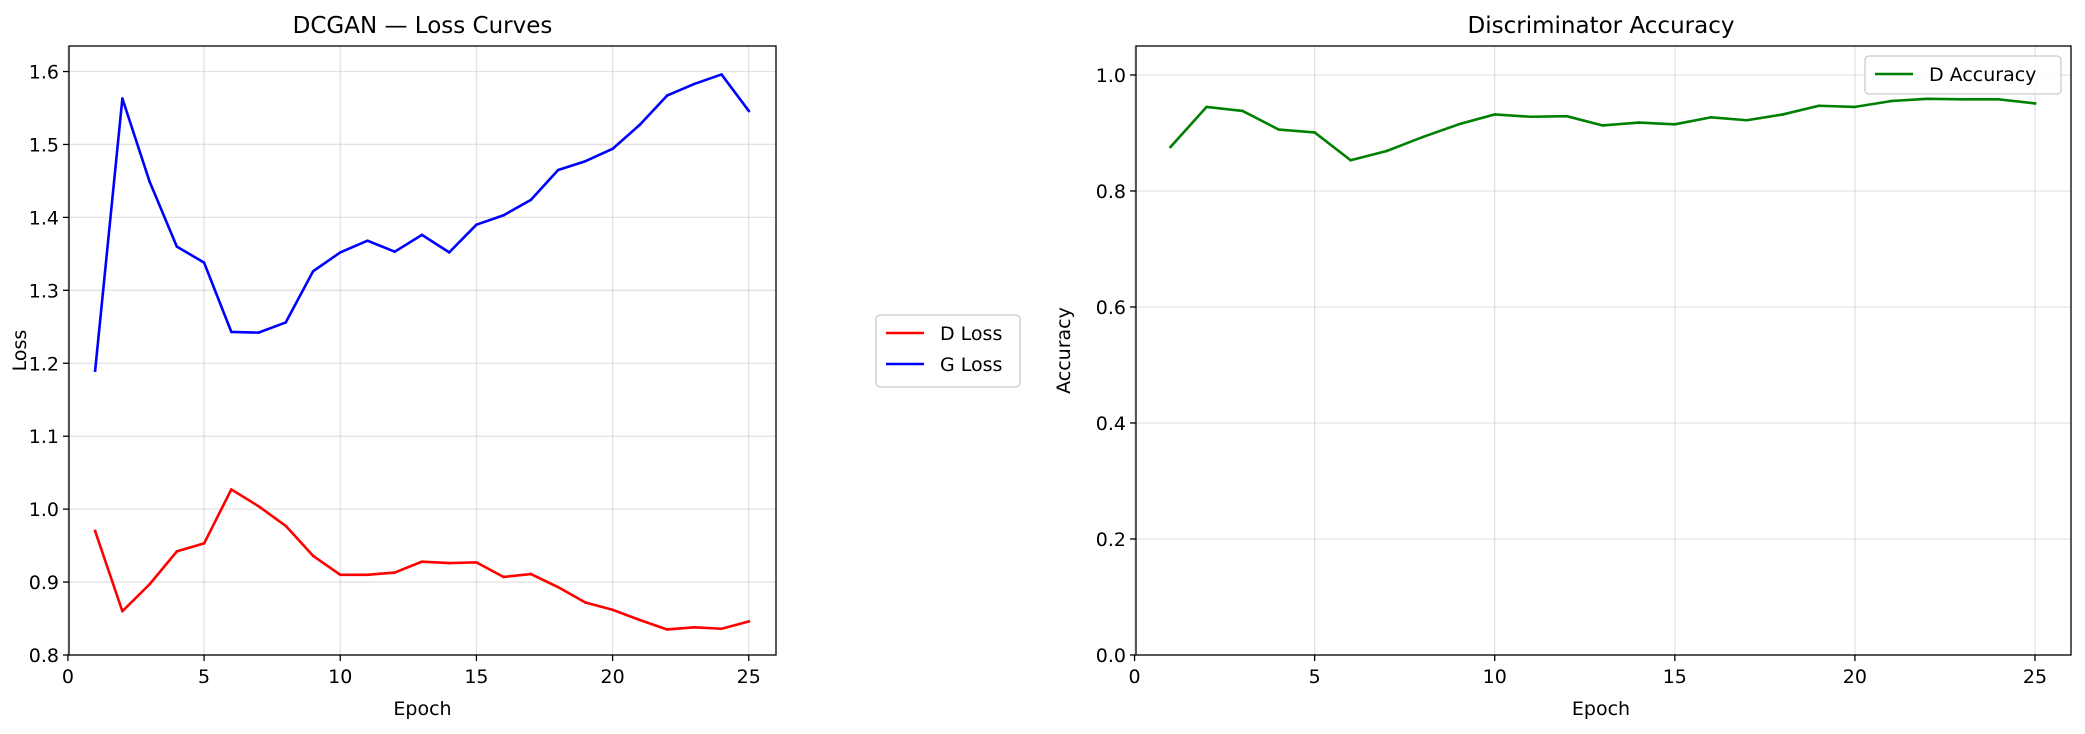 This screenshot has width=2085, height=734. I want to click on accuracy-series-layer, so click(1602, 129).